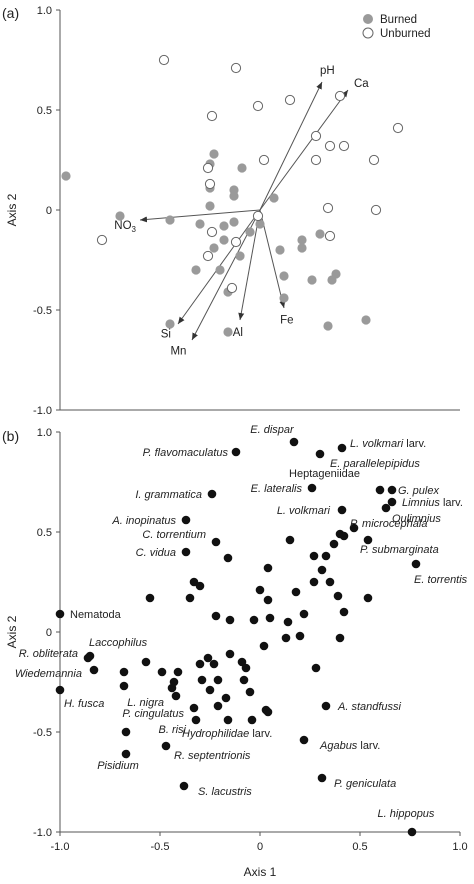 Image resolution: width=474 pixels, height=884 pixels. What do you see at coordinates (118, 766) in the screenshot?
I see `species-label-pisidium: Pisidium` at bounding box center [118, 766].